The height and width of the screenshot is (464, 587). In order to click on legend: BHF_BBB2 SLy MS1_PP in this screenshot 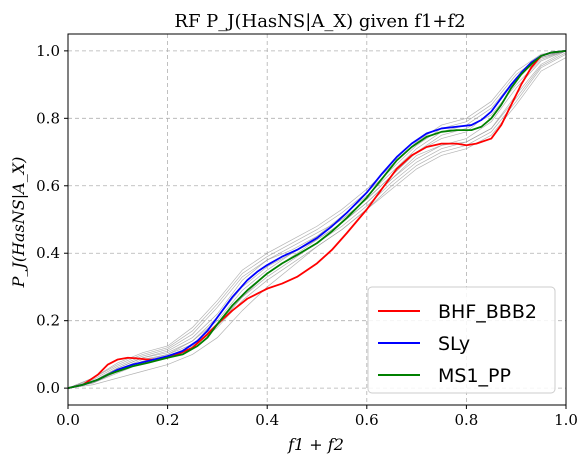, I will do `click(461, 340)`.